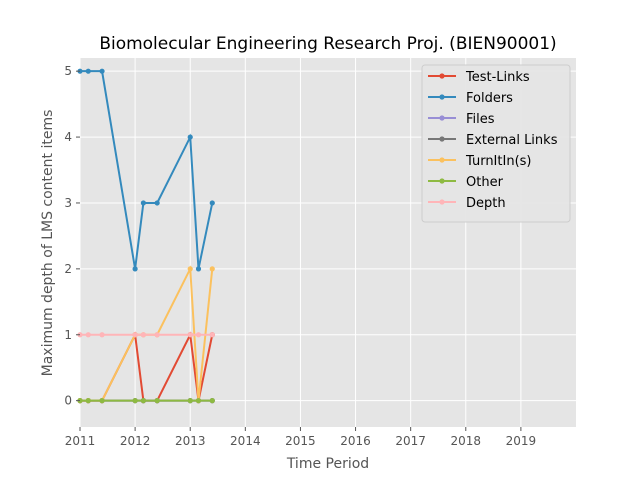 This screenshot has width=640, height=480. I want to click on y-tick-label: 1, so click(68, 335).